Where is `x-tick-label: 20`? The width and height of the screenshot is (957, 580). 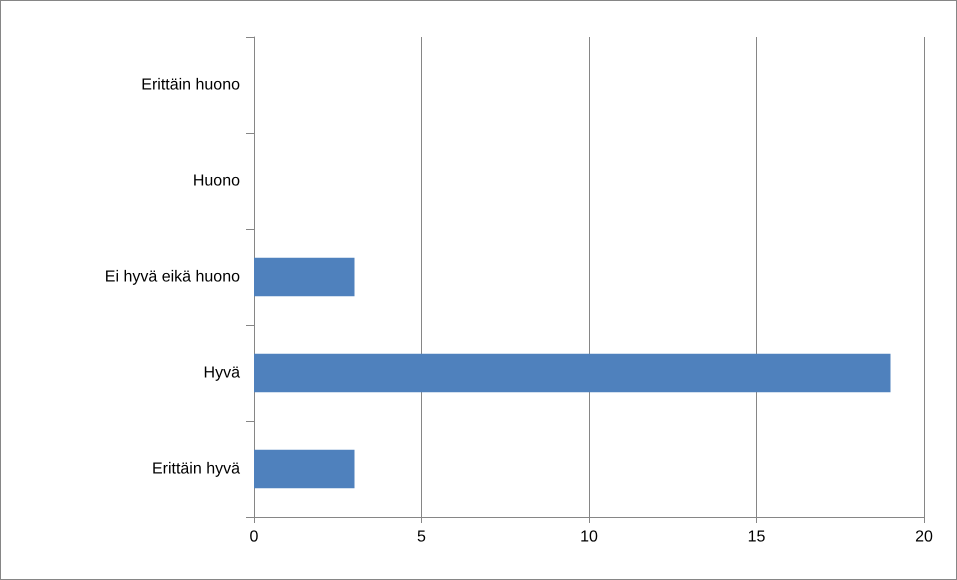 x-tick-label: 20 is located at coordinates (924, 537).